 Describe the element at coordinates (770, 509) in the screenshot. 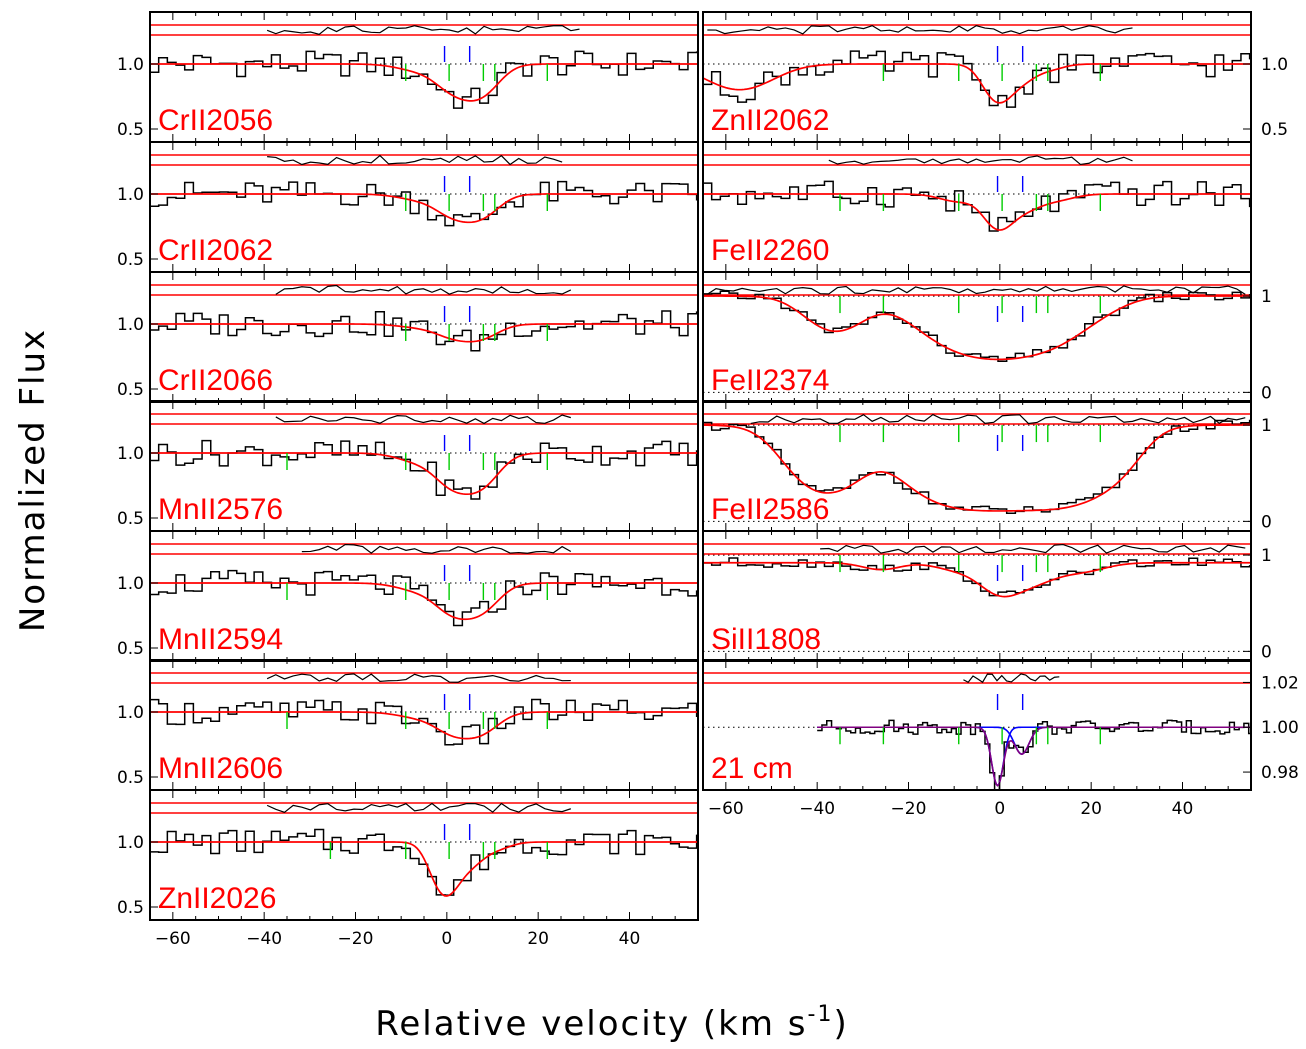

I see `ion-label: FeII2586` at that location.